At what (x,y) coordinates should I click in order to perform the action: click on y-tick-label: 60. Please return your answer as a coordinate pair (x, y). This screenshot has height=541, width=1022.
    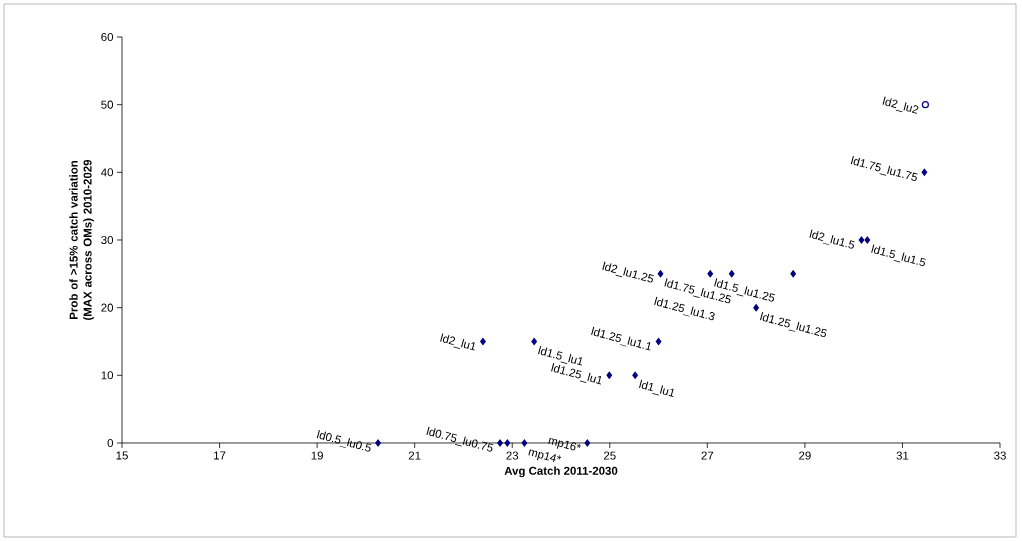
    Looking at the image, I should click on (107, 37).